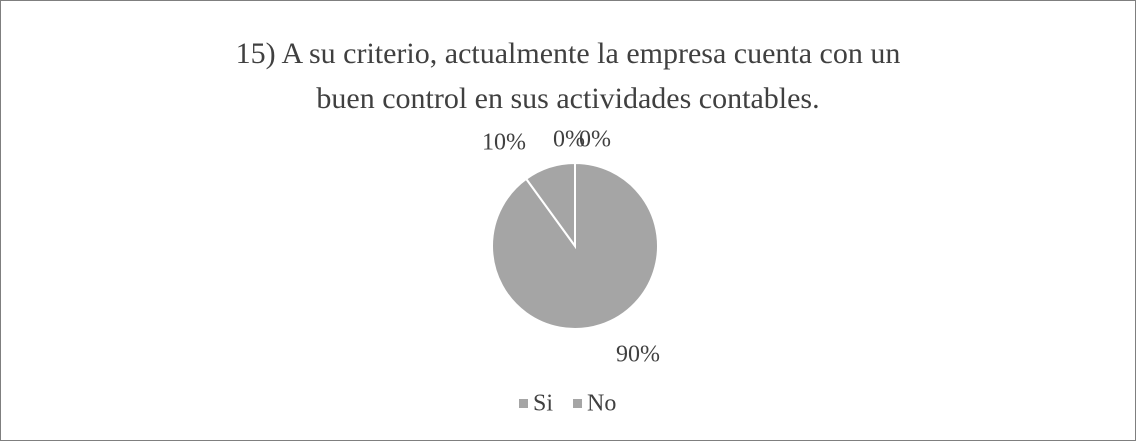 This screenshot has height=441, width=1136. I want to click on data-label: 10%, so click(504, 143).